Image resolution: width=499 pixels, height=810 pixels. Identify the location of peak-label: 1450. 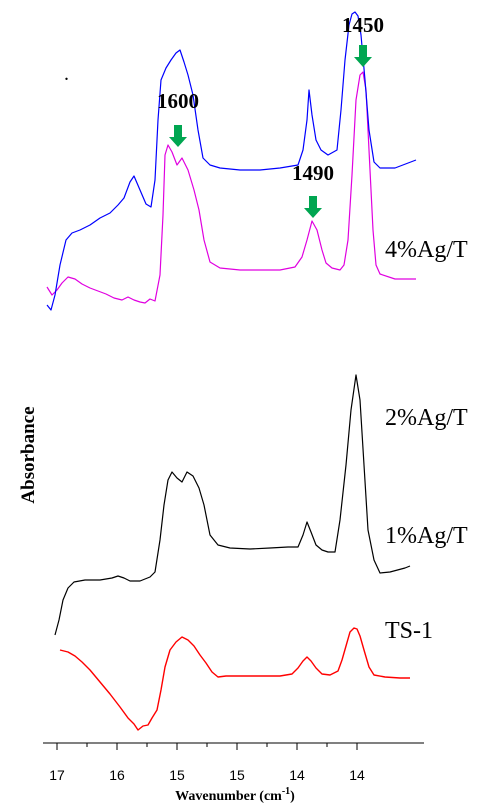
(363, 25).